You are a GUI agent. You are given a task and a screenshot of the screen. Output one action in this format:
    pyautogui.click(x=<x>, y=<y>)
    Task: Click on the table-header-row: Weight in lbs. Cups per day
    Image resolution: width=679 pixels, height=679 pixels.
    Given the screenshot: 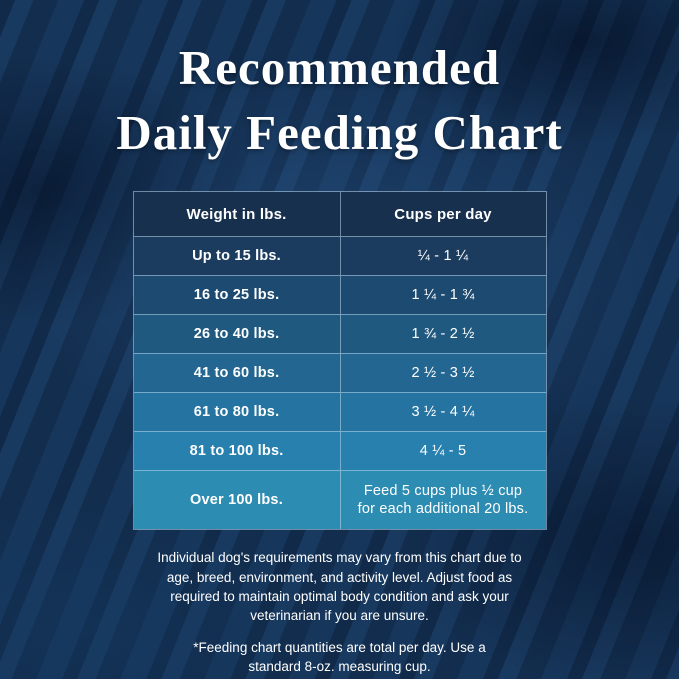 What is the action you would take?
    pyautogui.click(x=339, y=214)
    